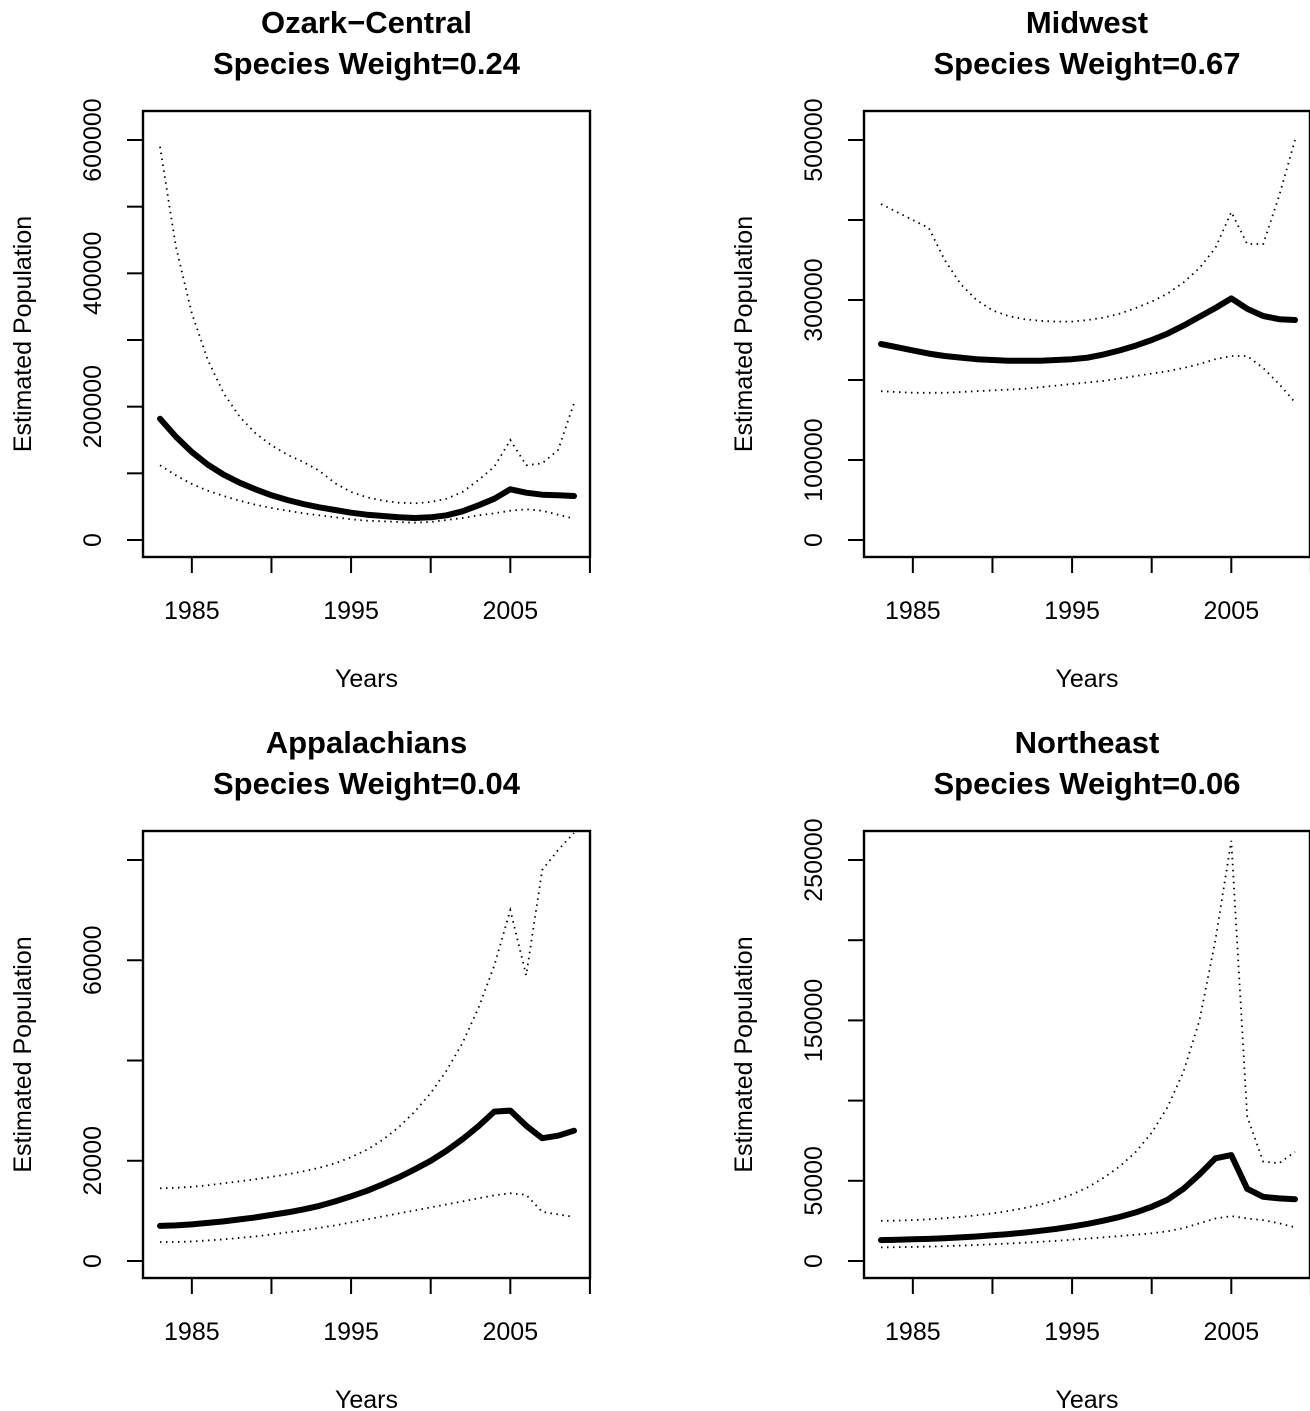 The image size is (1310, 1411). What do you see at coordinates (367, 783) in the screenshot?
I see `panel-subtitle: Species Weight=0.04` at bounding box center [367, 783].